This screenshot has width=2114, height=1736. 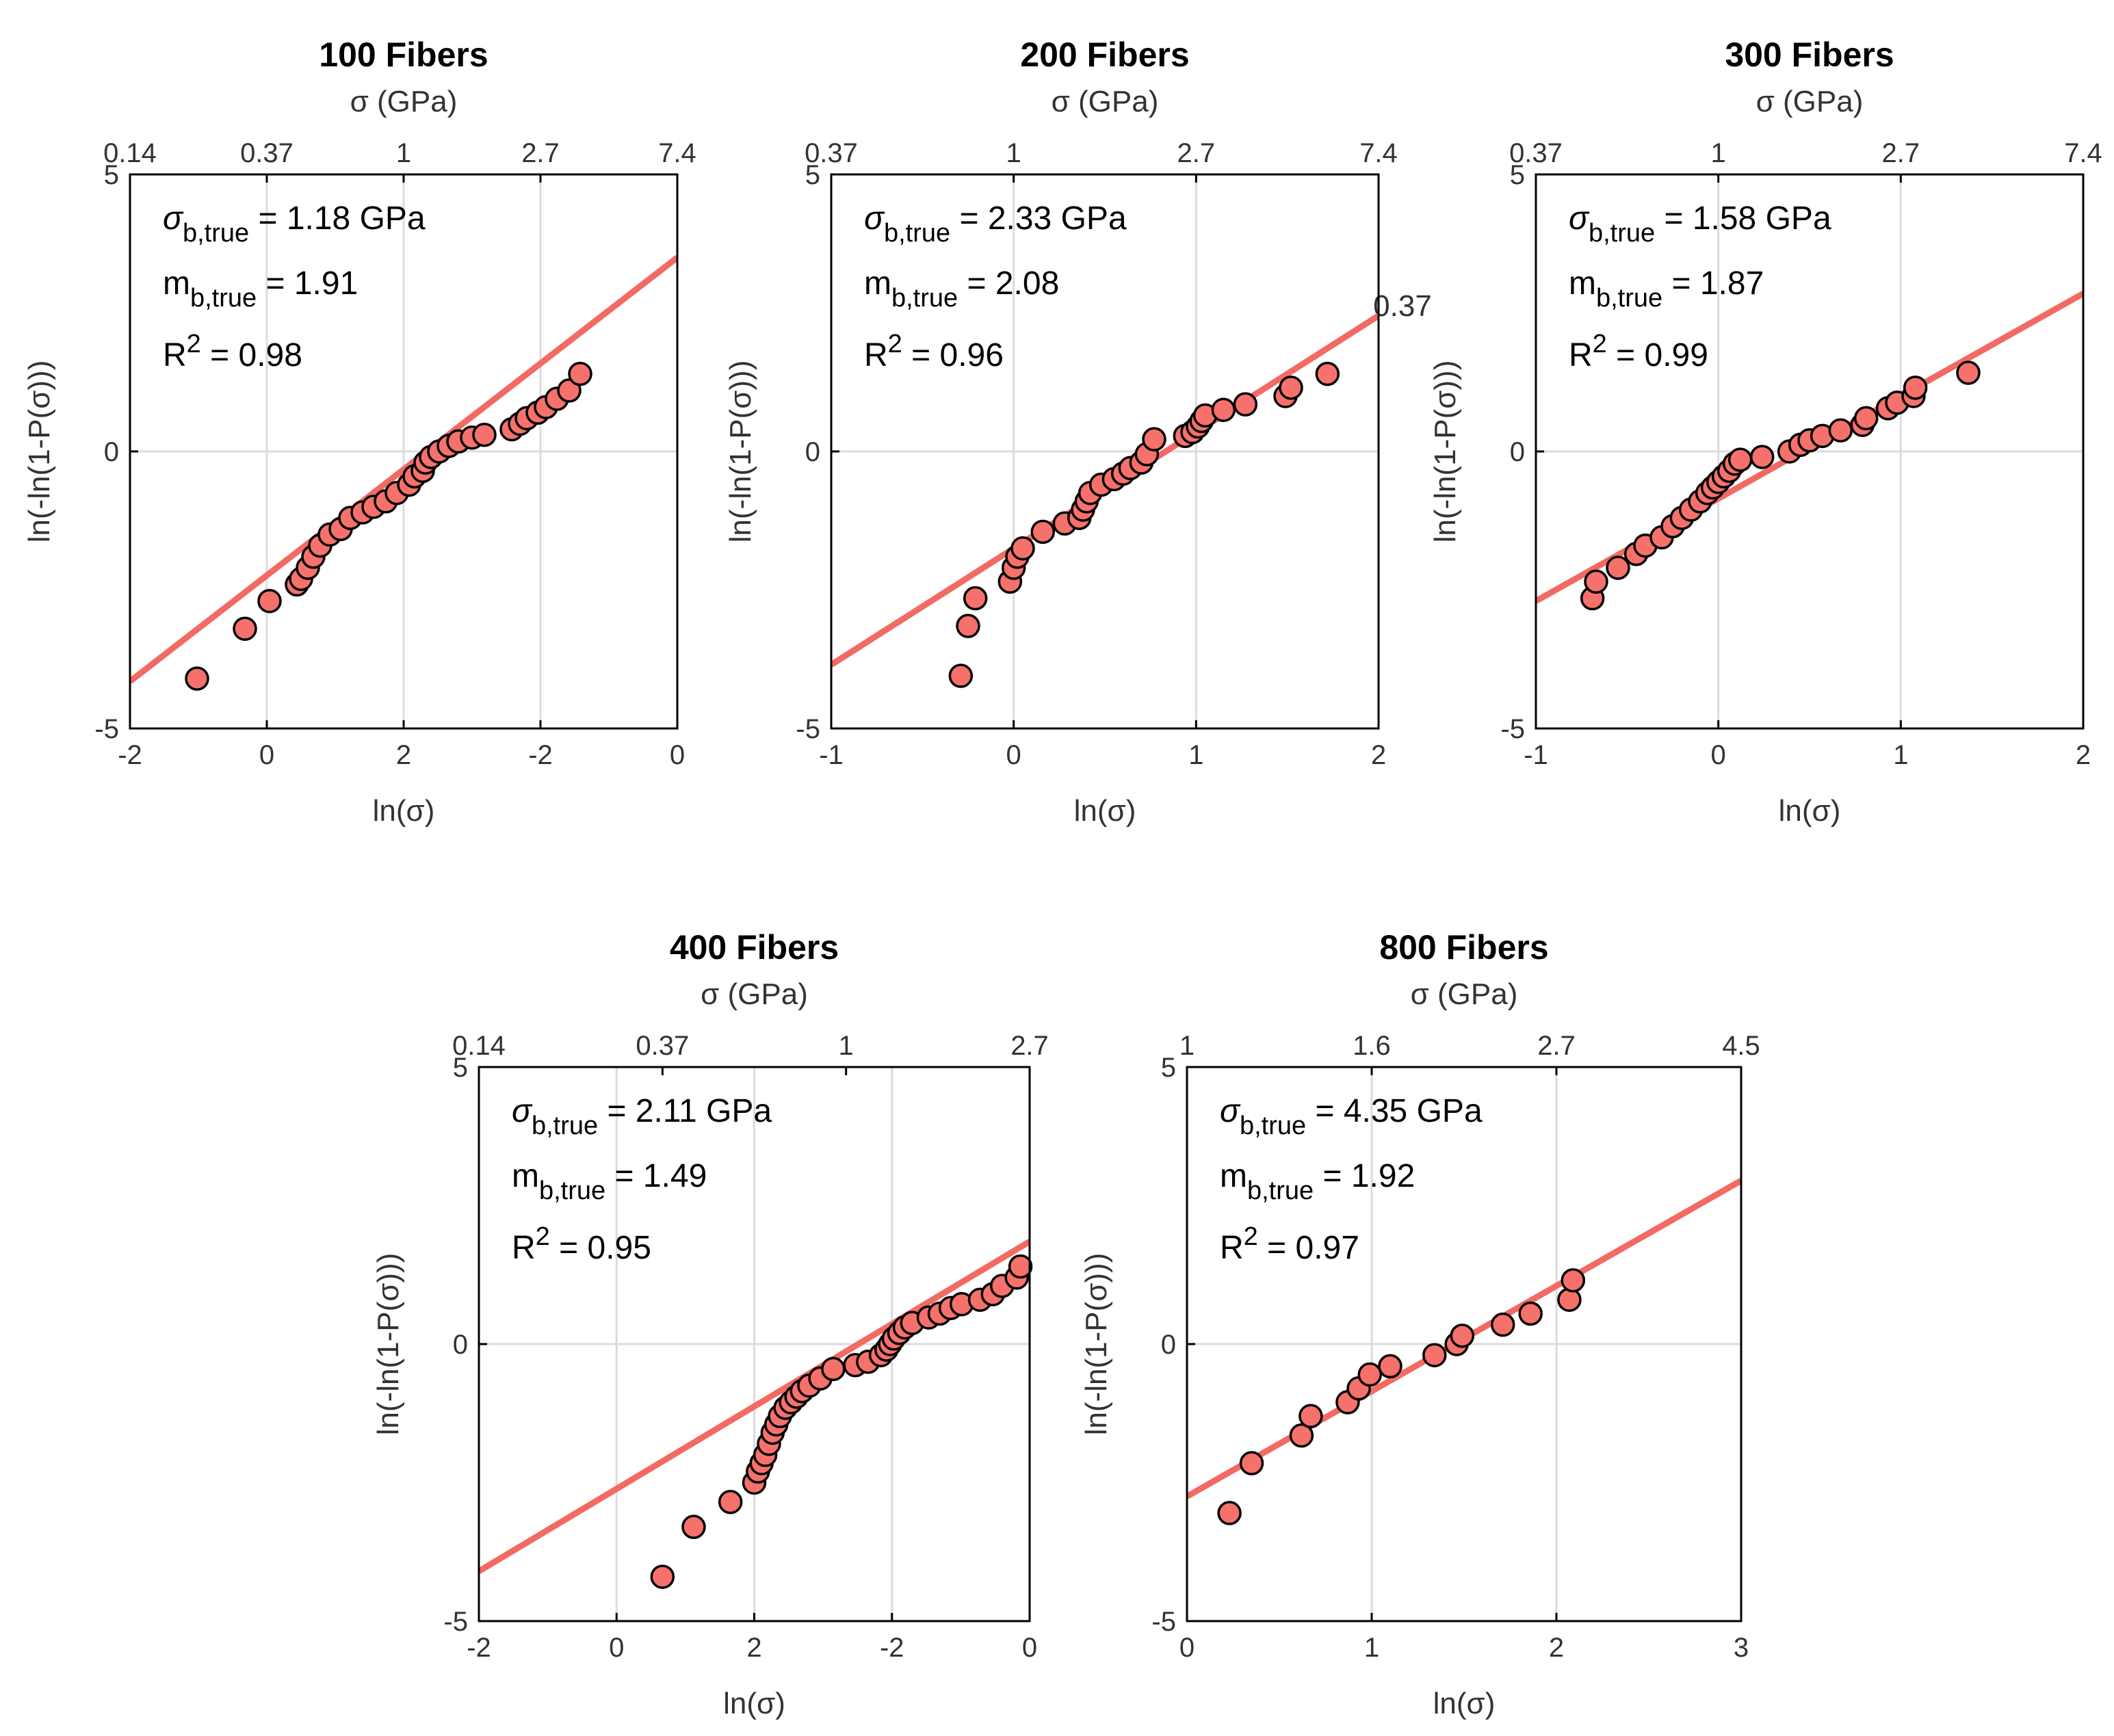 What do you see at coordinates (1096, 1344) in the screenshot?
I see `y-axis-label: ln(-ln(1-P(σ)))` at bounding box center [1096, 1344].